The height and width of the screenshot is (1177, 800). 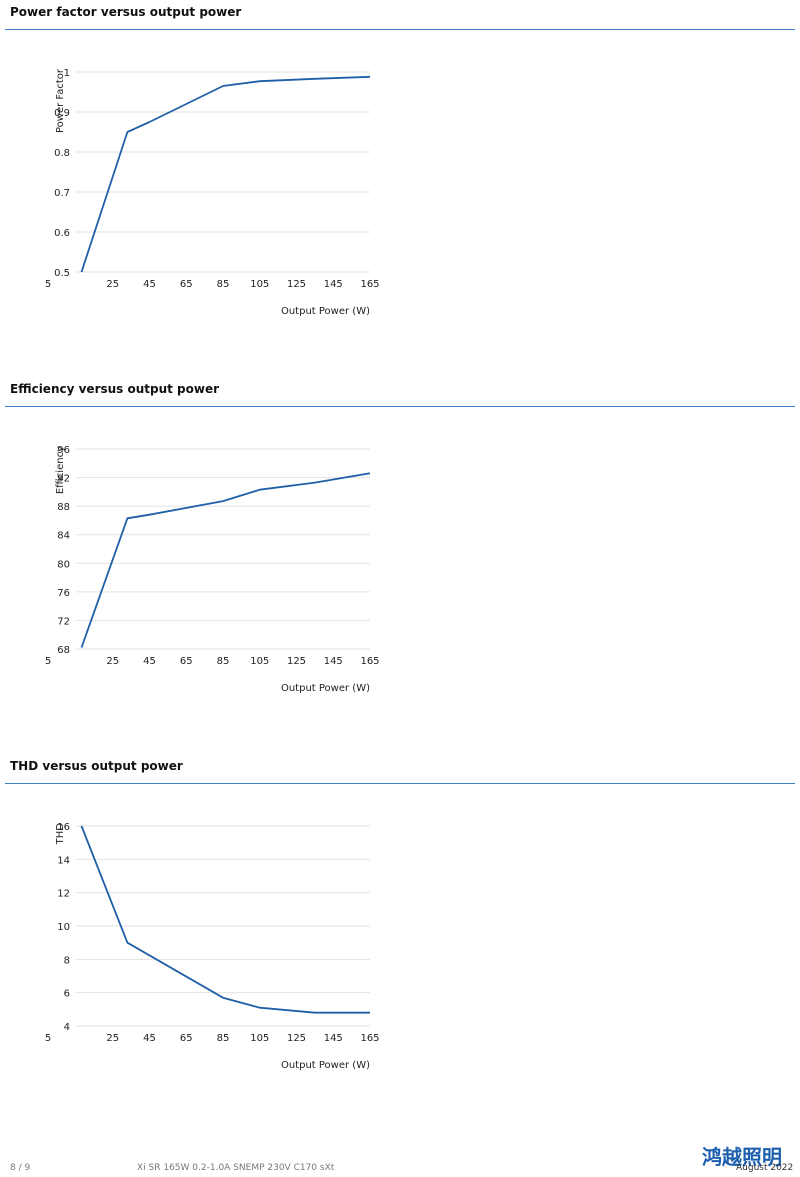 I want to click on y-tick-label: 6, so click(x=67, y=994).